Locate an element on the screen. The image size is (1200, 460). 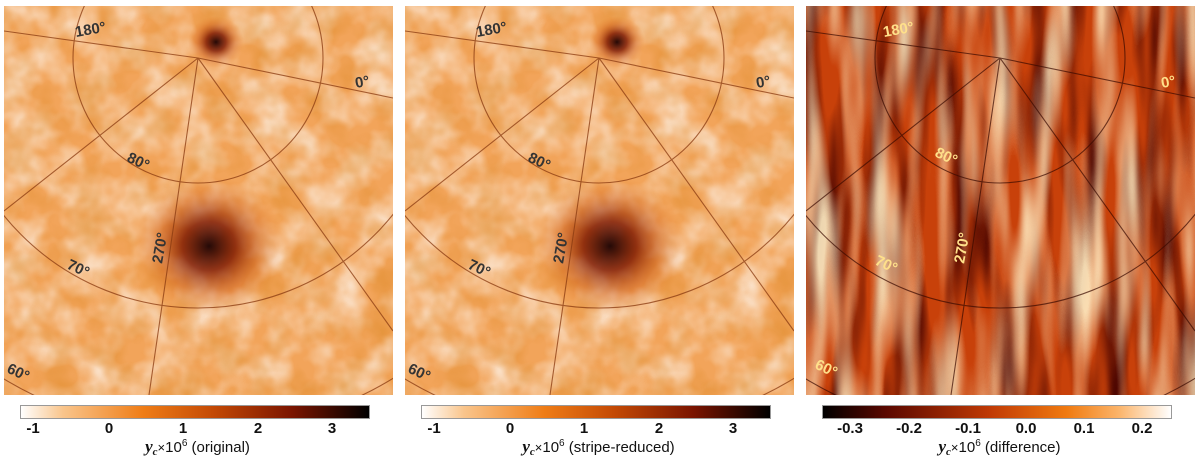
colorbar-caption: yc×106 (stripe-reduced) is located at coordinates (598, 447).